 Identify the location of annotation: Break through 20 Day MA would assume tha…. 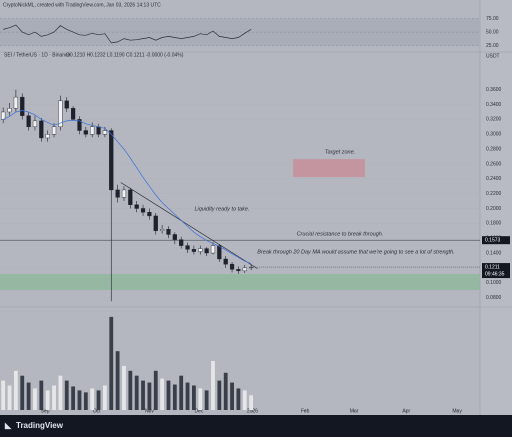
(355, 252).